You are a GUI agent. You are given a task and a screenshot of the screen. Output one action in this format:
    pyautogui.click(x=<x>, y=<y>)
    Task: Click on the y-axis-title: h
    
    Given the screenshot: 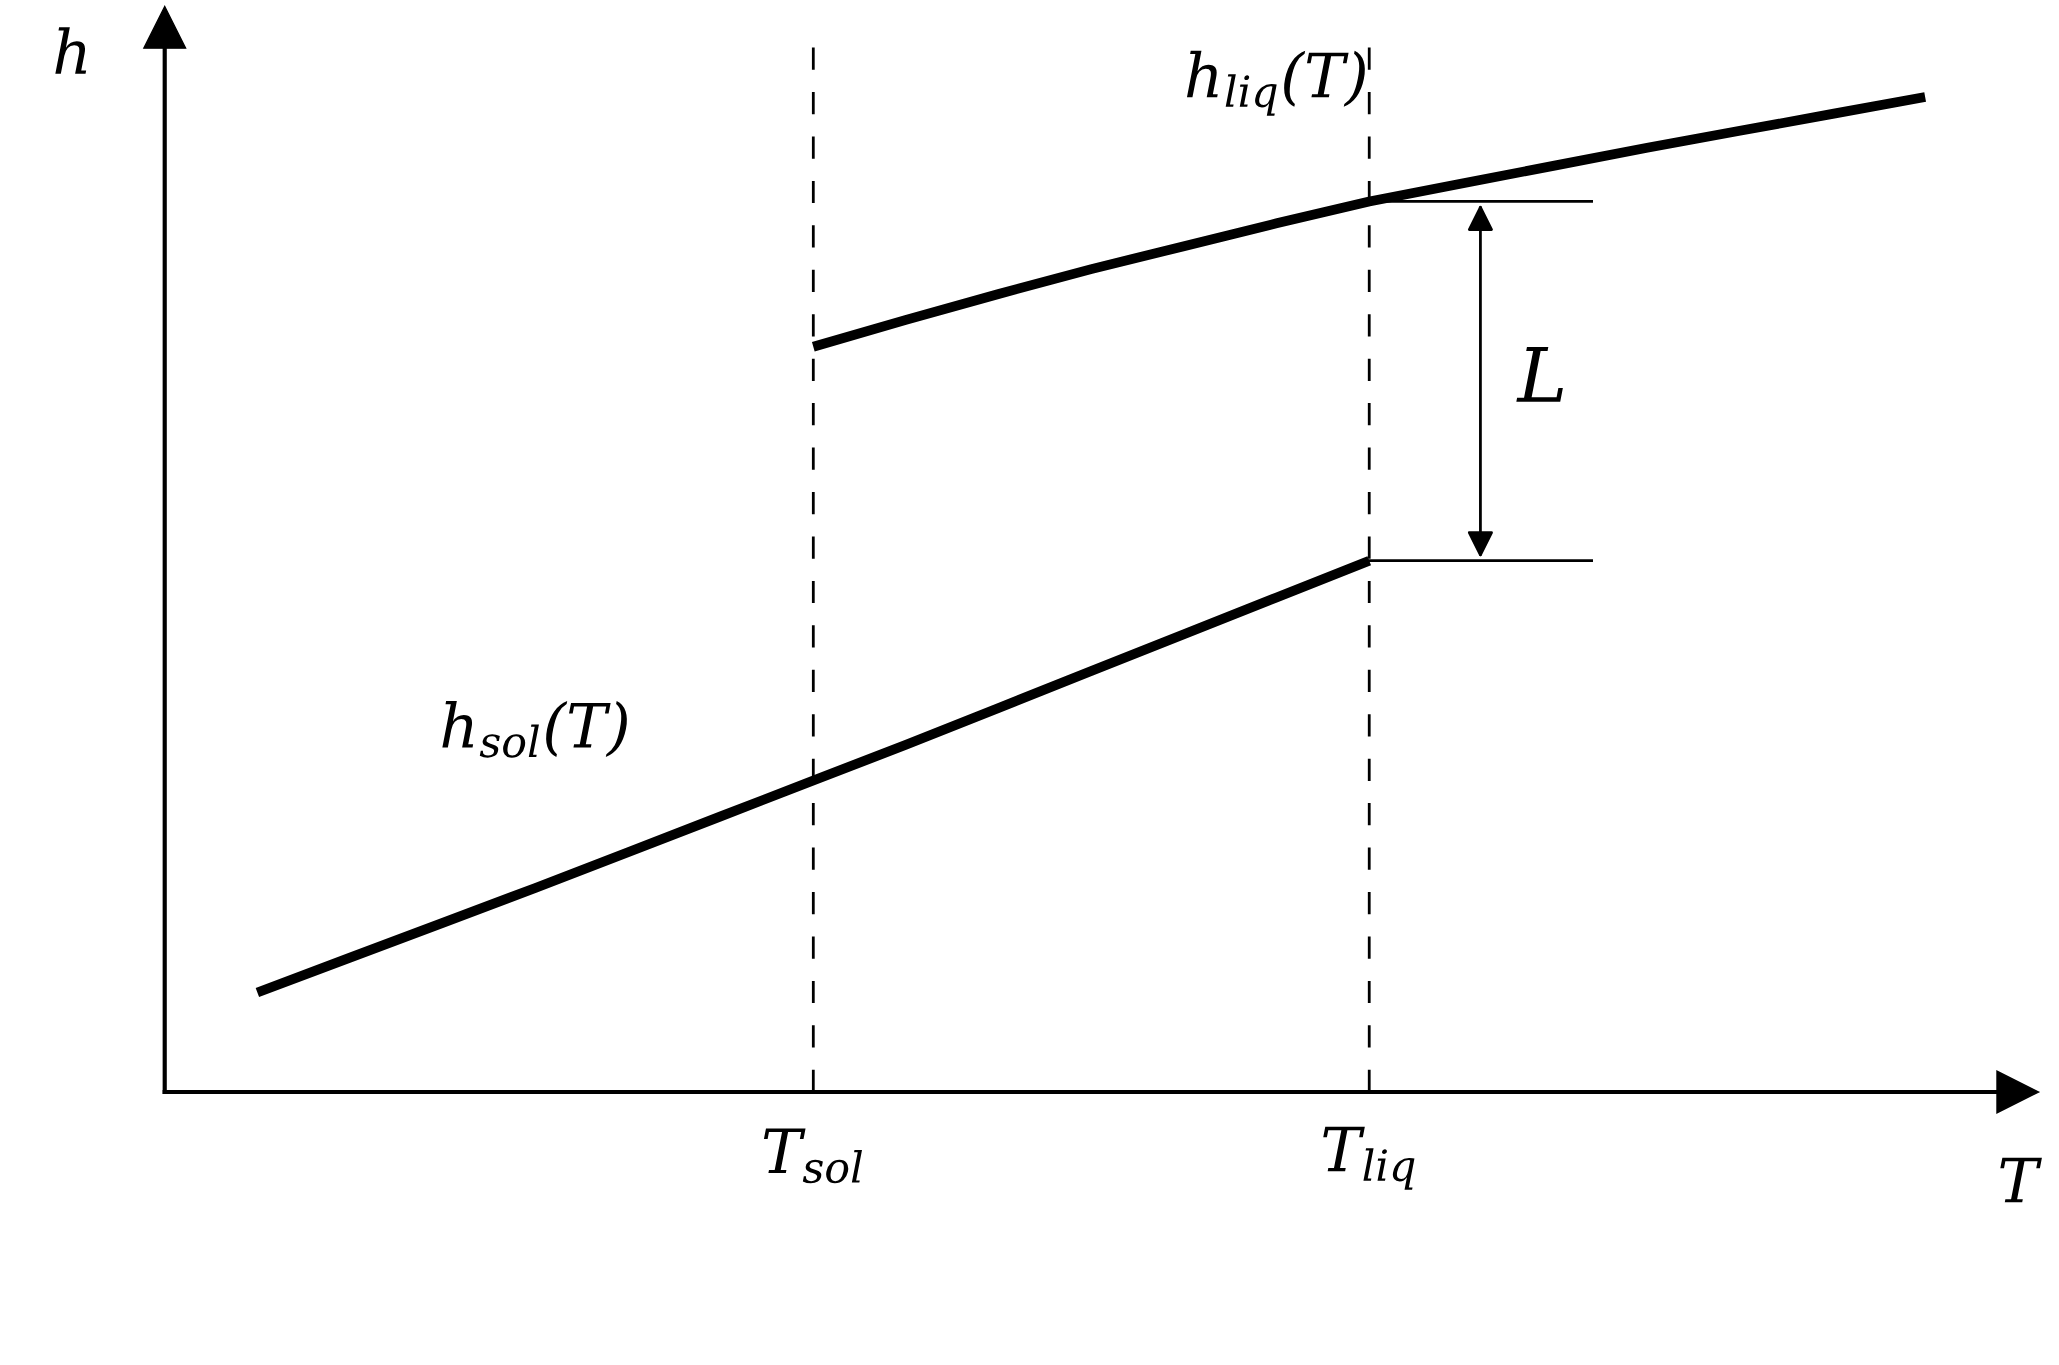 What is the action you would take?
    pyautogui.click(x=71, y=50)
    